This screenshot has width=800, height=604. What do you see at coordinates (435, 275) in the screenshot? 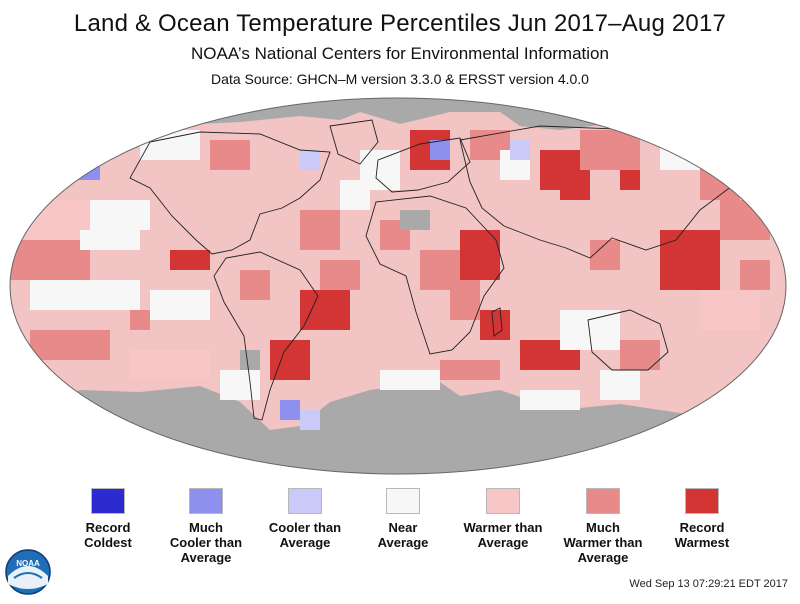
I see `africa-outline` at bounding box center [435, 275].